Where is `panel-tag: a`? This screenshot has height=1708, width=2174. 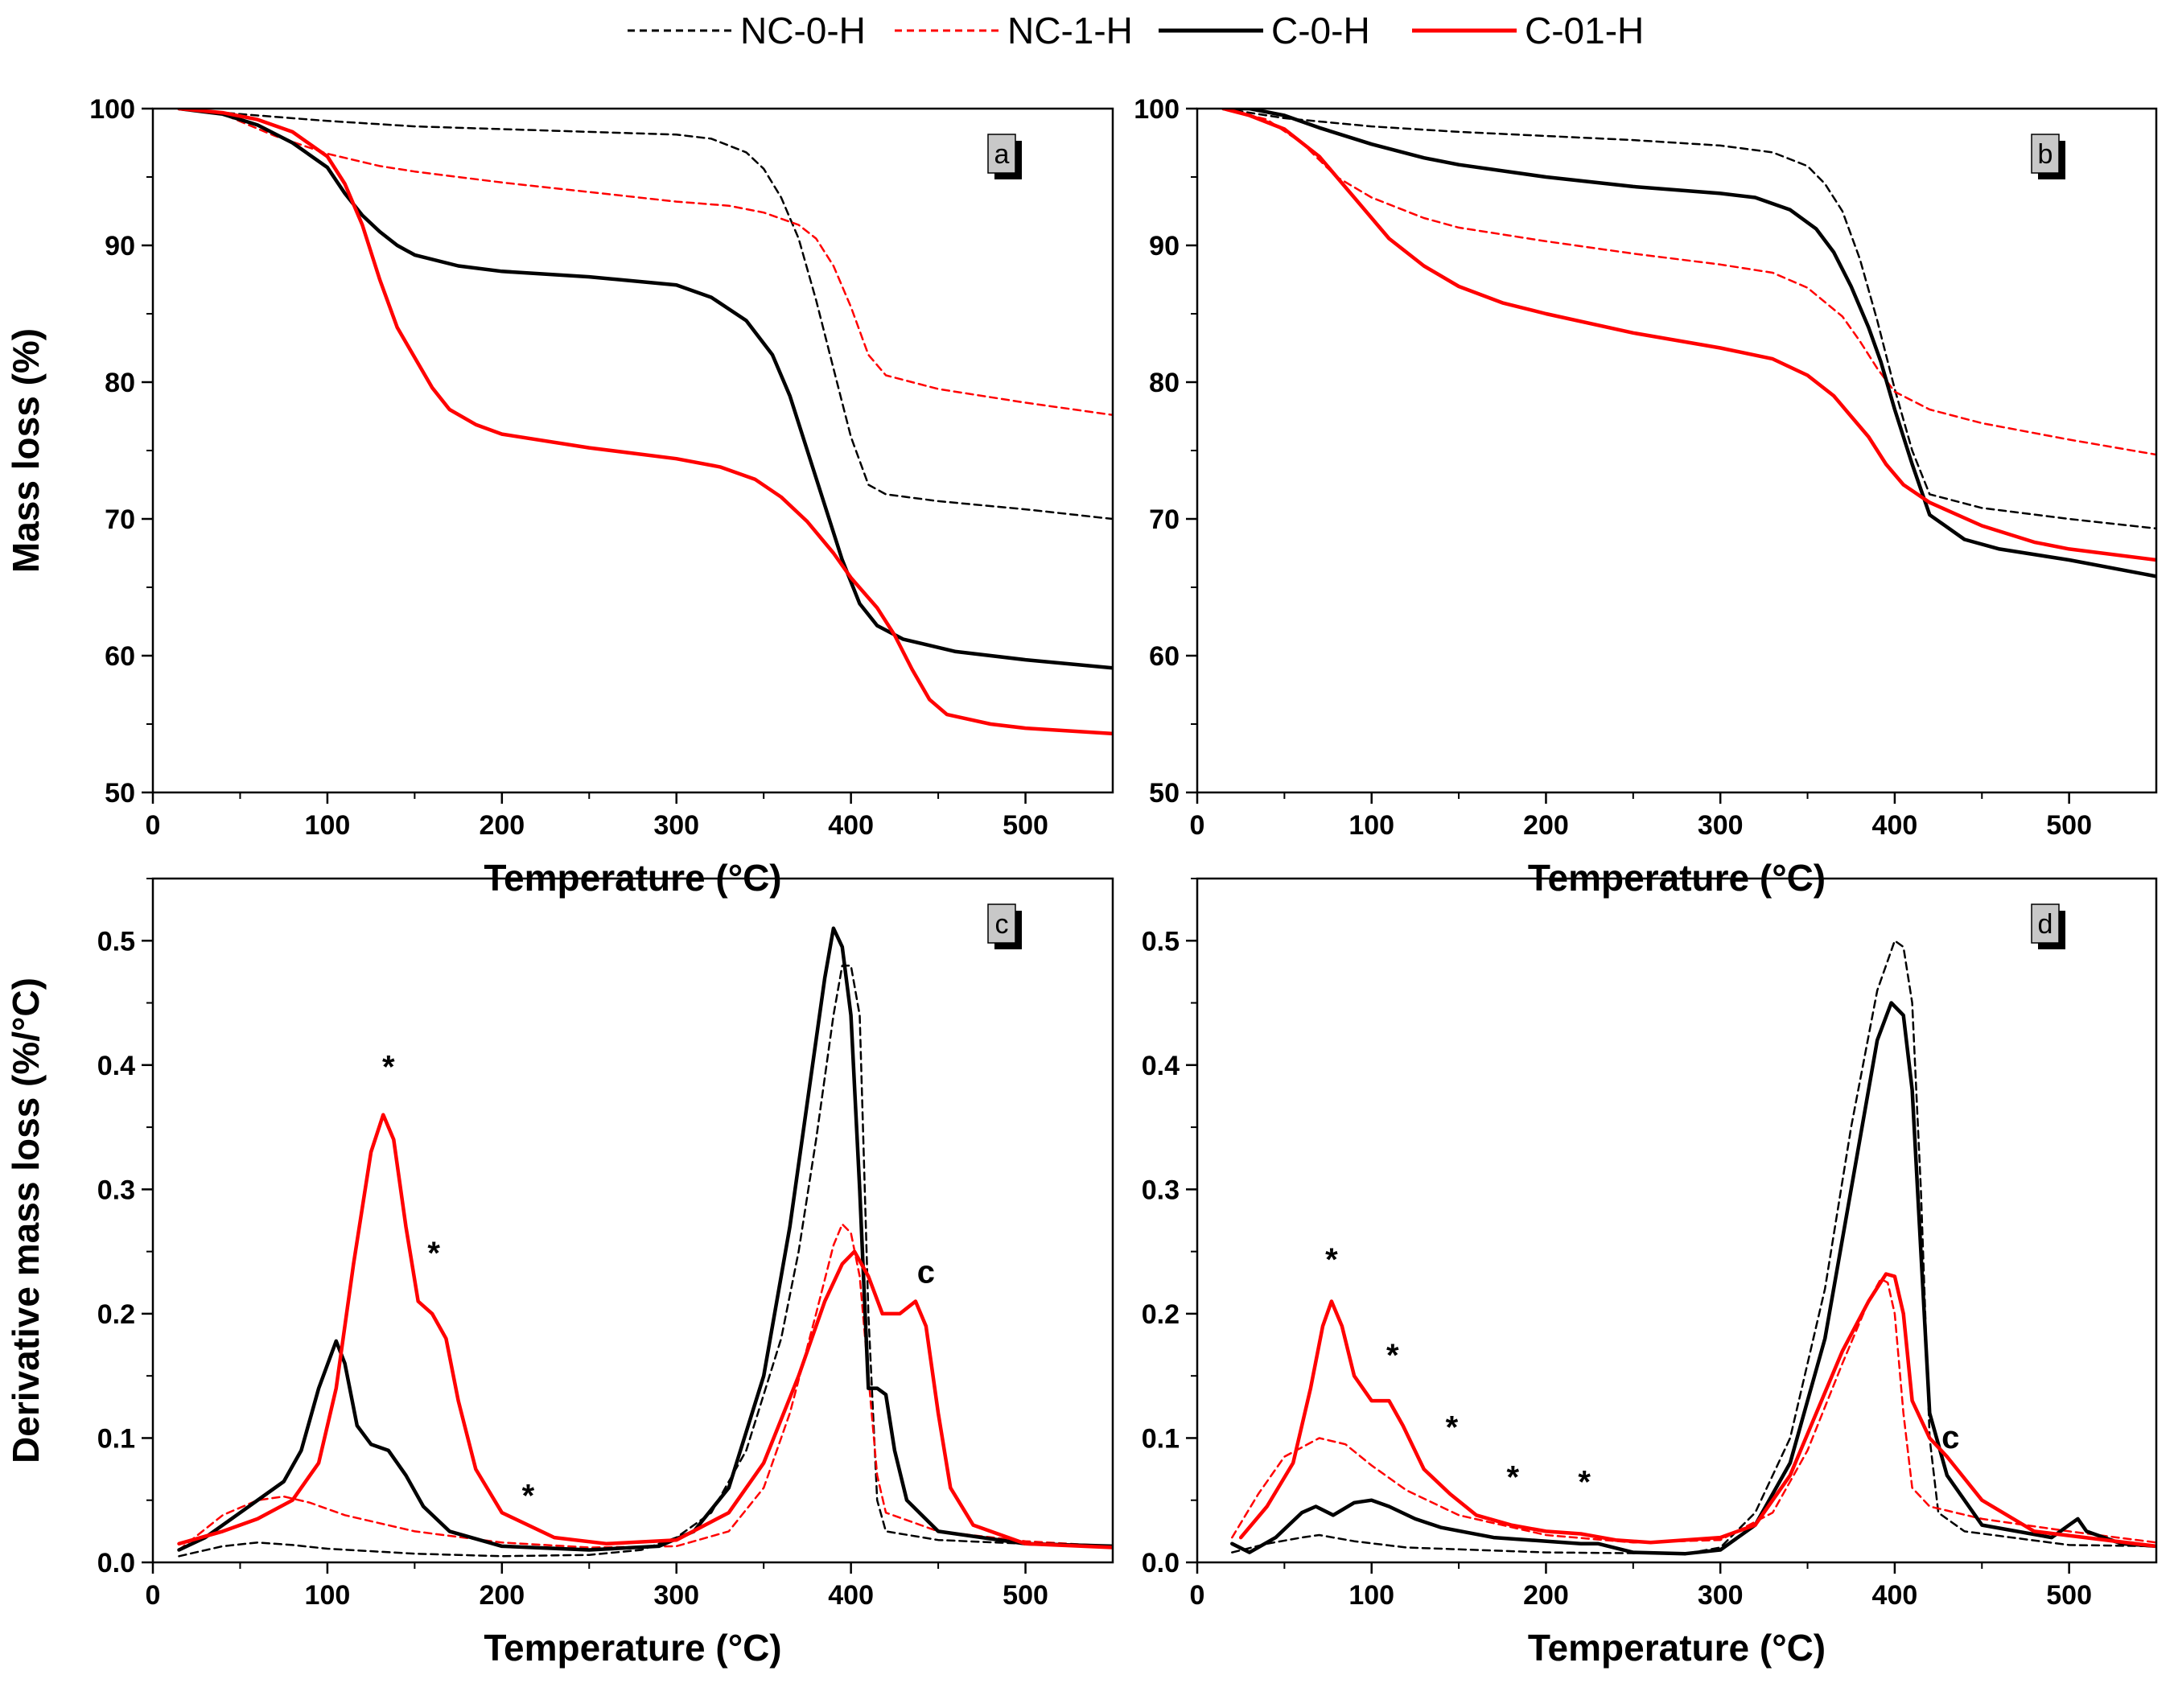 panel-tag: a is located at coordinates (1004, 156).